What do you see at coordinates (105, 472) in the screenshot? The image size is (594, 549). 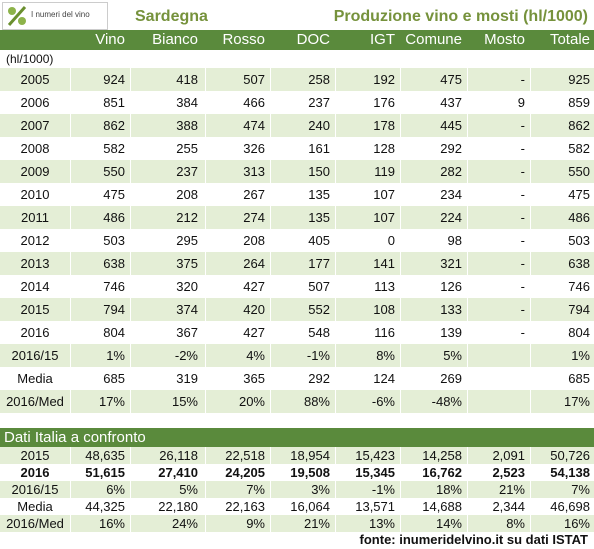 I see `value: 51,615` at bounding box center [105, 472].